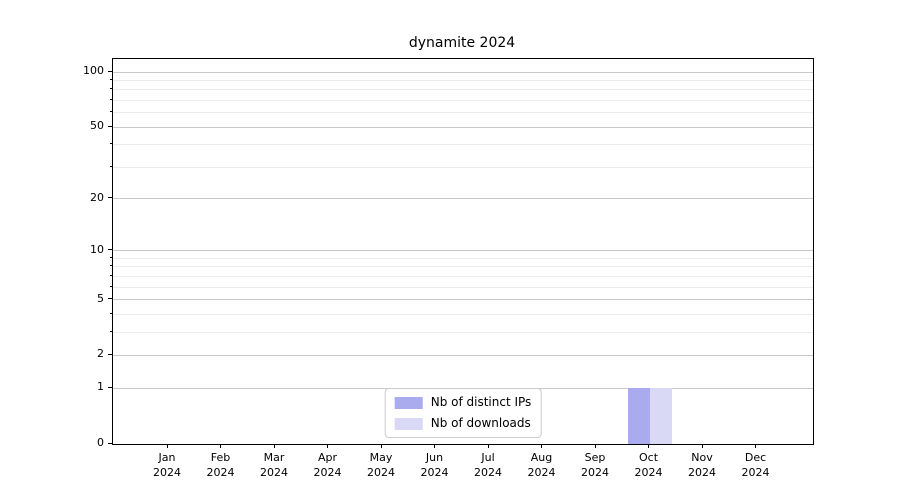 This screenshot has width=900, height=500. What do you see at coordinates (434, 465) in the screenshot?
I see `x-tick-label: Jun 2024` at bounding box center [434, 465].